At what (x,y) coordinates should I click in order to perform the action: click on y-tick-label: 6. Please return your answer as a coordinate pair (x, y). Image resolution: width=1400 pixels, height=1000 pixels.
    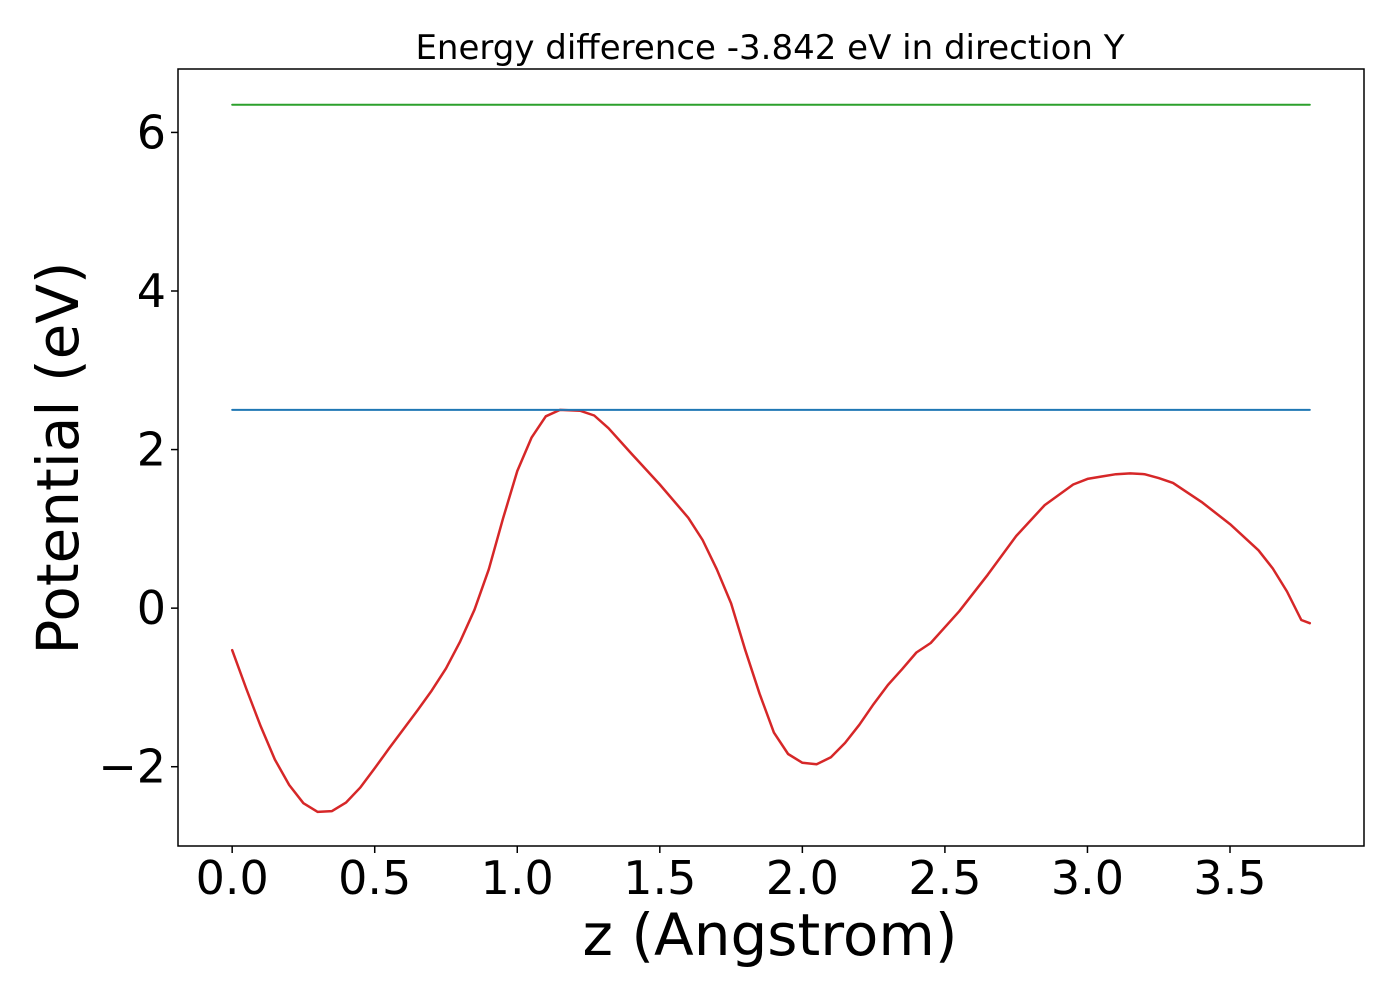
    Looking at the image, I should click on (151, 132).